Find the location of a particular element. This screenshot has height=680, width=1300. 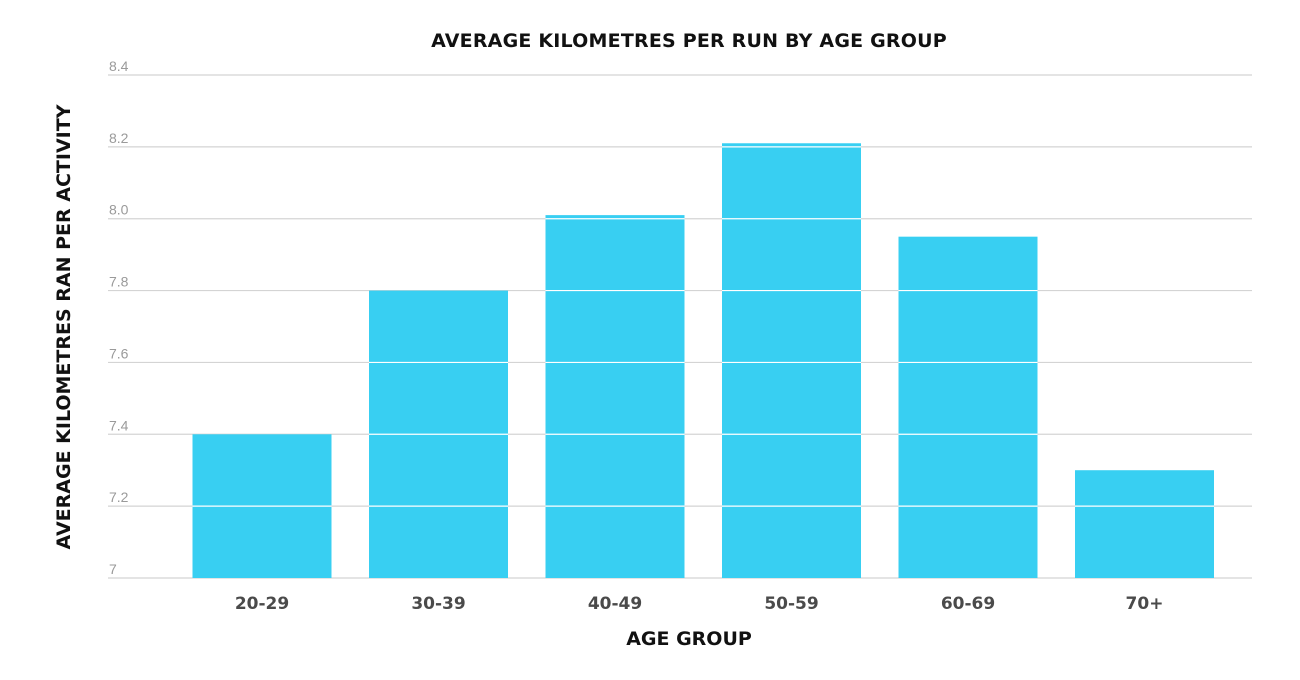

y-tick-label: 7.6 is located at coordinates (119, 353).